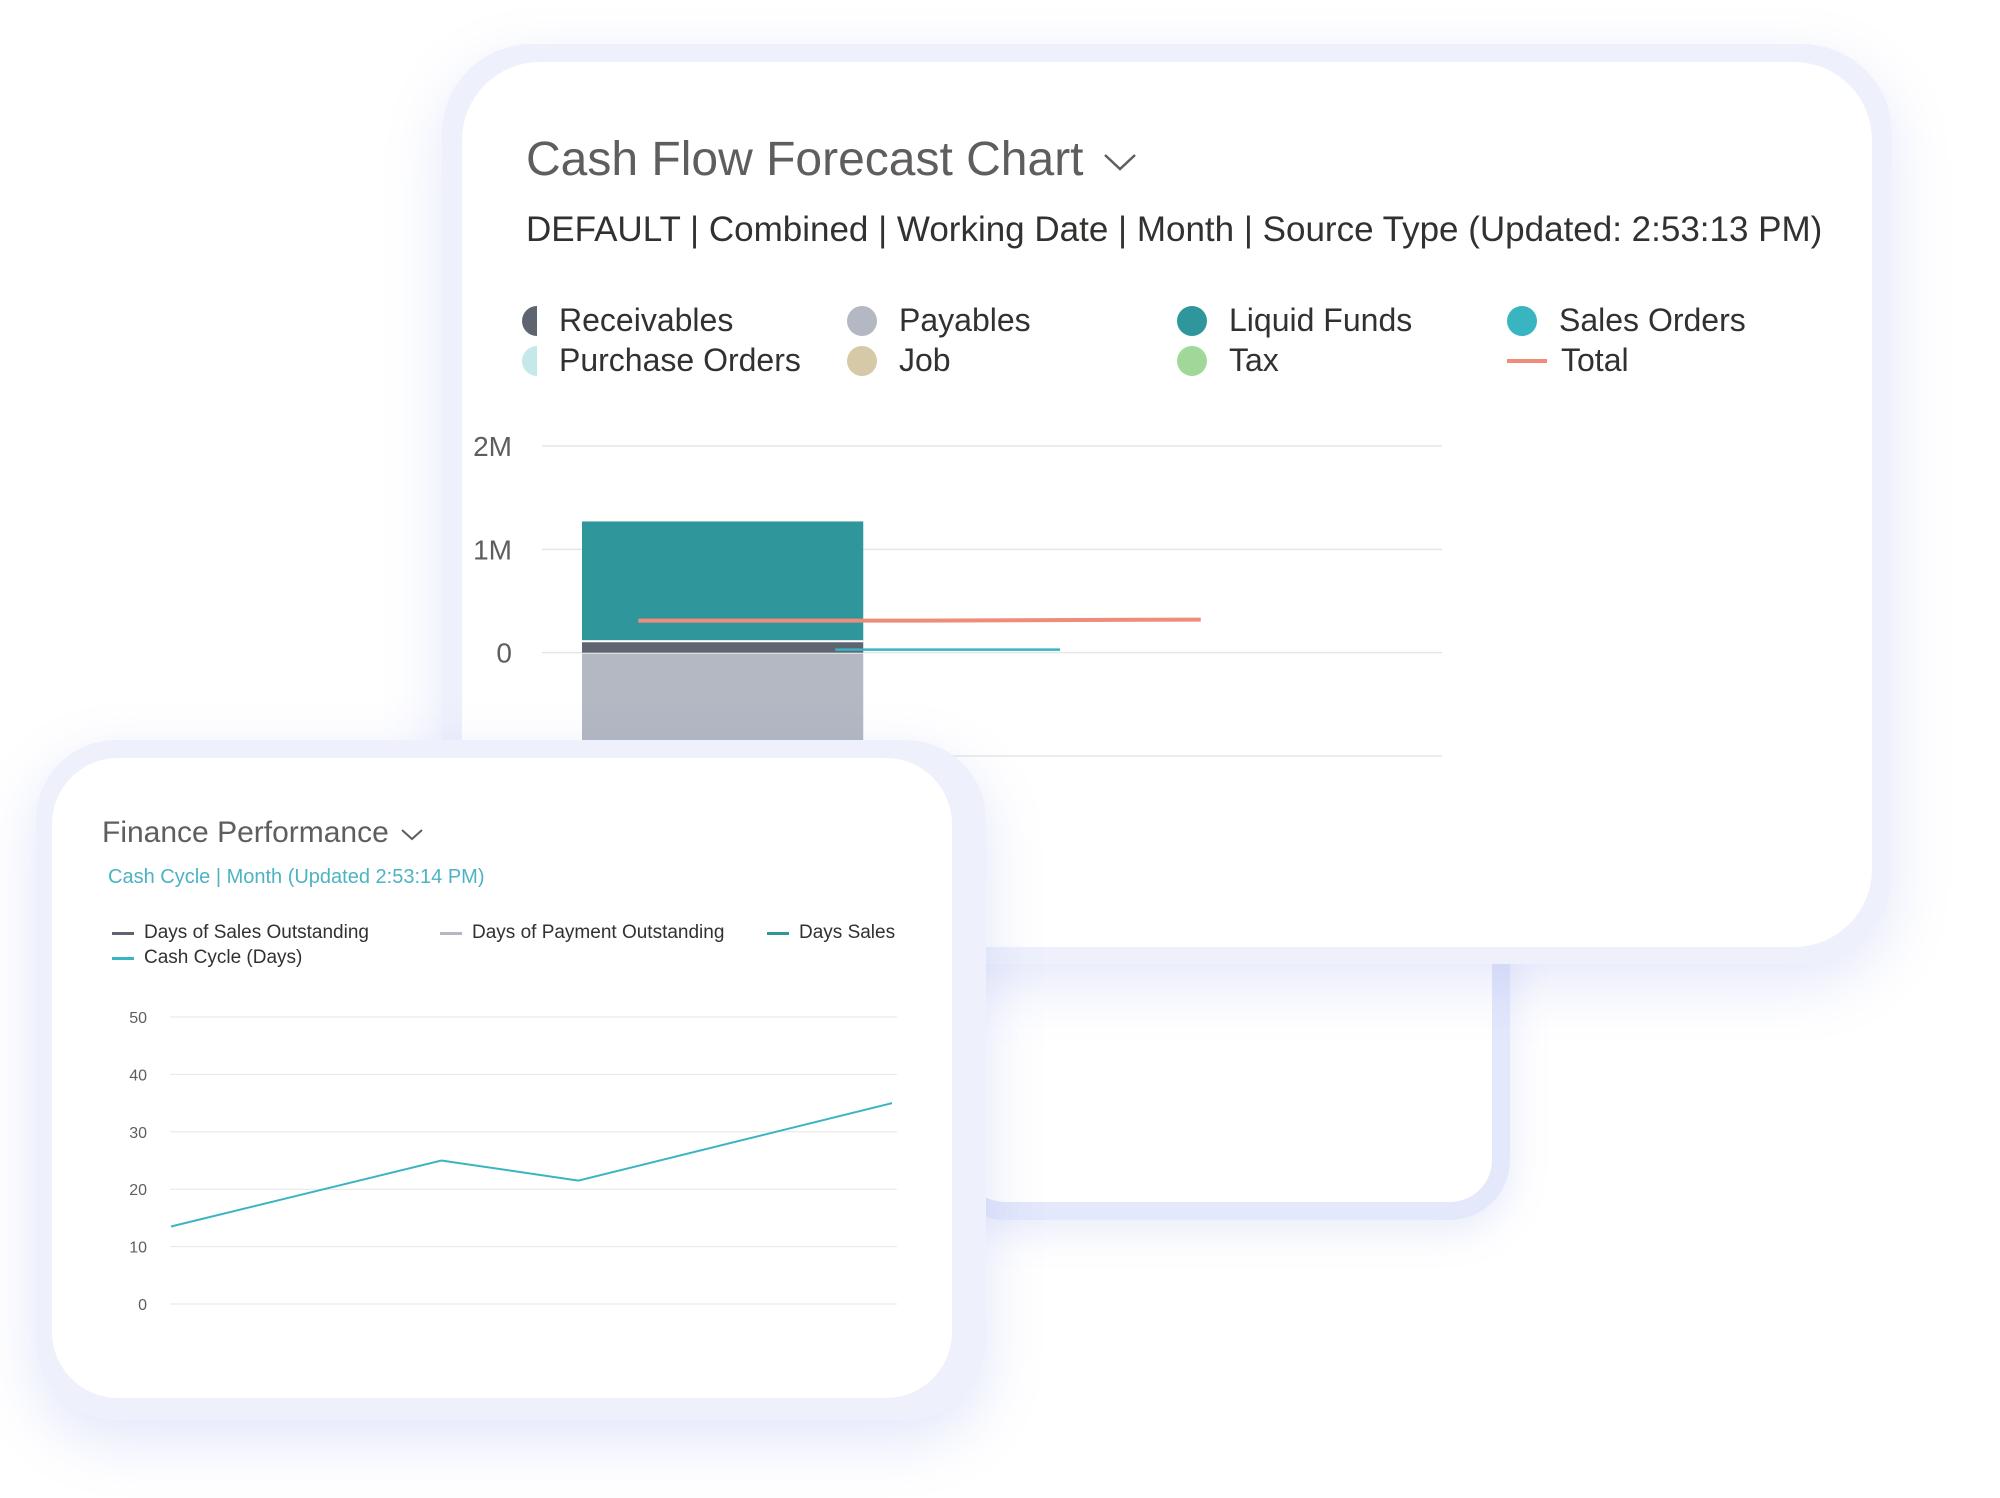 This screenshot has height=1498, width=2000. Describe the element at coordinates (1192, 320) in the screenshot. I see `liquid-funds-swatch` at that location.